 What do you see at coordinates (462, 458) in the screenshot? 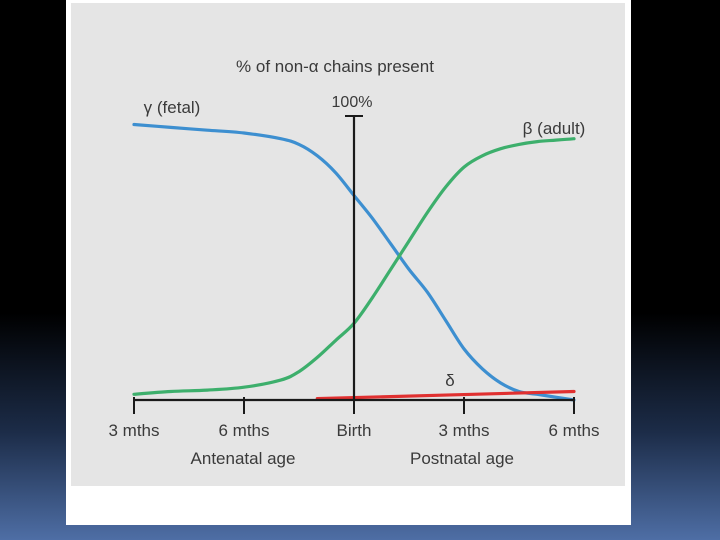
I see `postnatal-label: Postnatal age` at bounding box center [462, 458].